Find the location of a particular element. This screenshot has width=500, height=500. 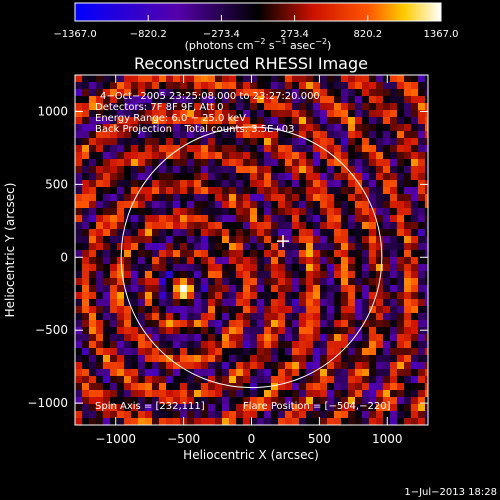

y-tick-label: −1000 is located at coordinates (47, 403).